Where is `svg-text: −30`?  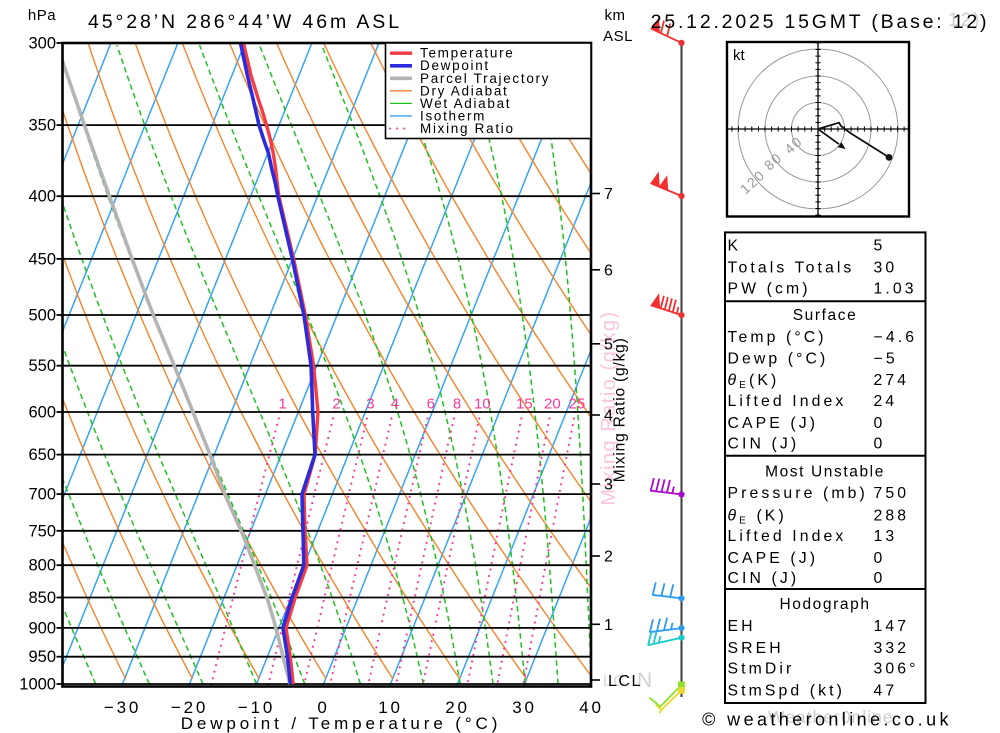
svg-text: −30 is located at coordinates (122, 707).